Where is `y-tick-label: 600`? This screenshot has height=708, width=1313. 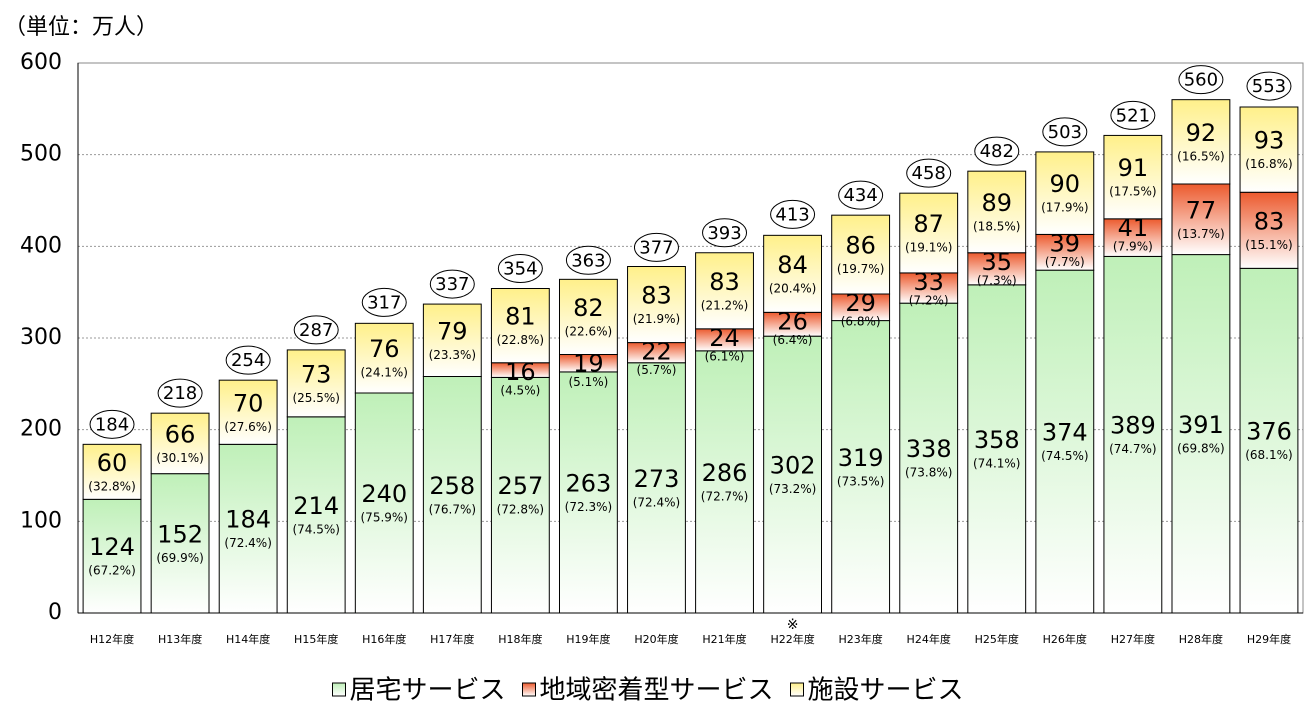 y-tick-label: 600 is located at coordinates (41, 62).